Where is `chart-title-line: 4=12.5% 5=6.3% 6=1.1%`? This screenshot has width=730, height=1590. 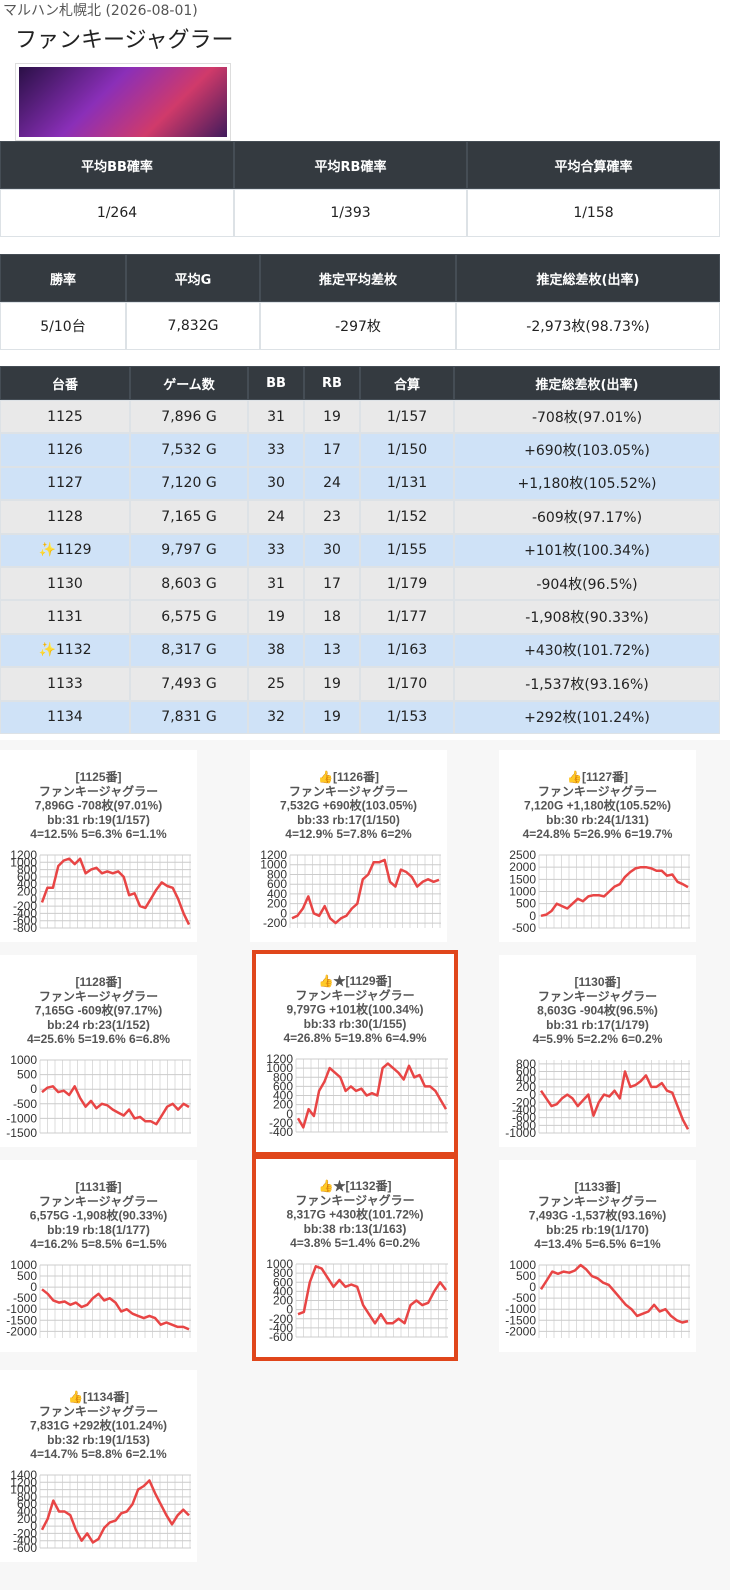
chart-title-line: 4=12.5% 5=6.3% 6=1.1% is located at coordinates (98, 834).